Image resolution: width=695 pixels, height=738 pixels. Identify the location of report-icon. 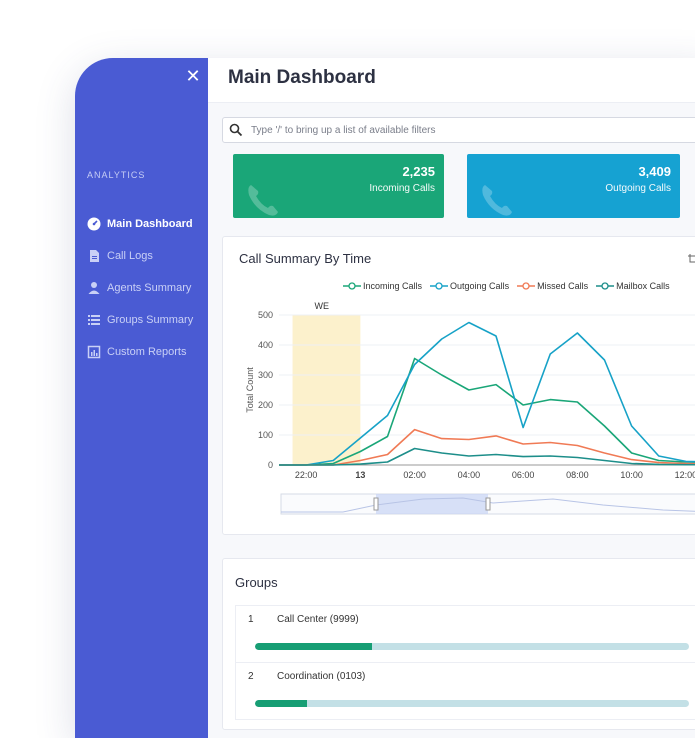
(94, 352).